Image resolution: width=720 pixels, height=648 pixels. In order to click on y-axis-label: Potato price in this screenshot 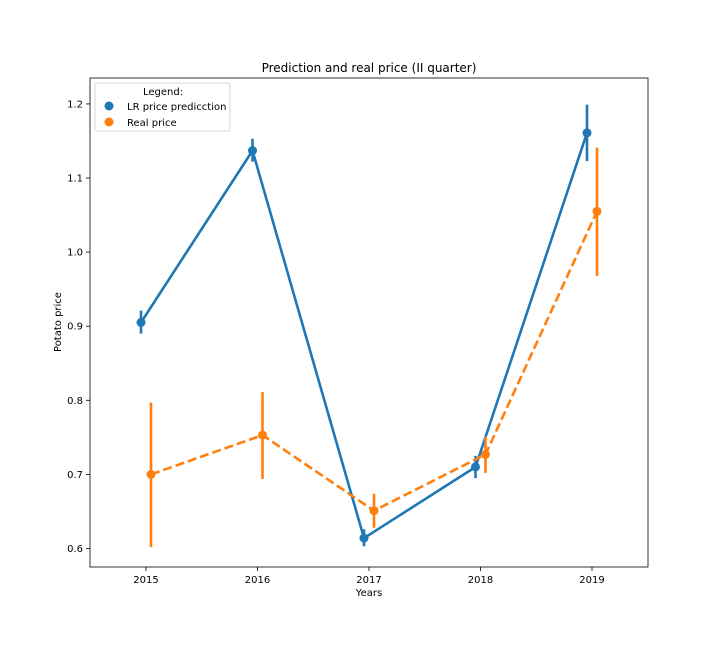, I will do `click(58, 322)`.